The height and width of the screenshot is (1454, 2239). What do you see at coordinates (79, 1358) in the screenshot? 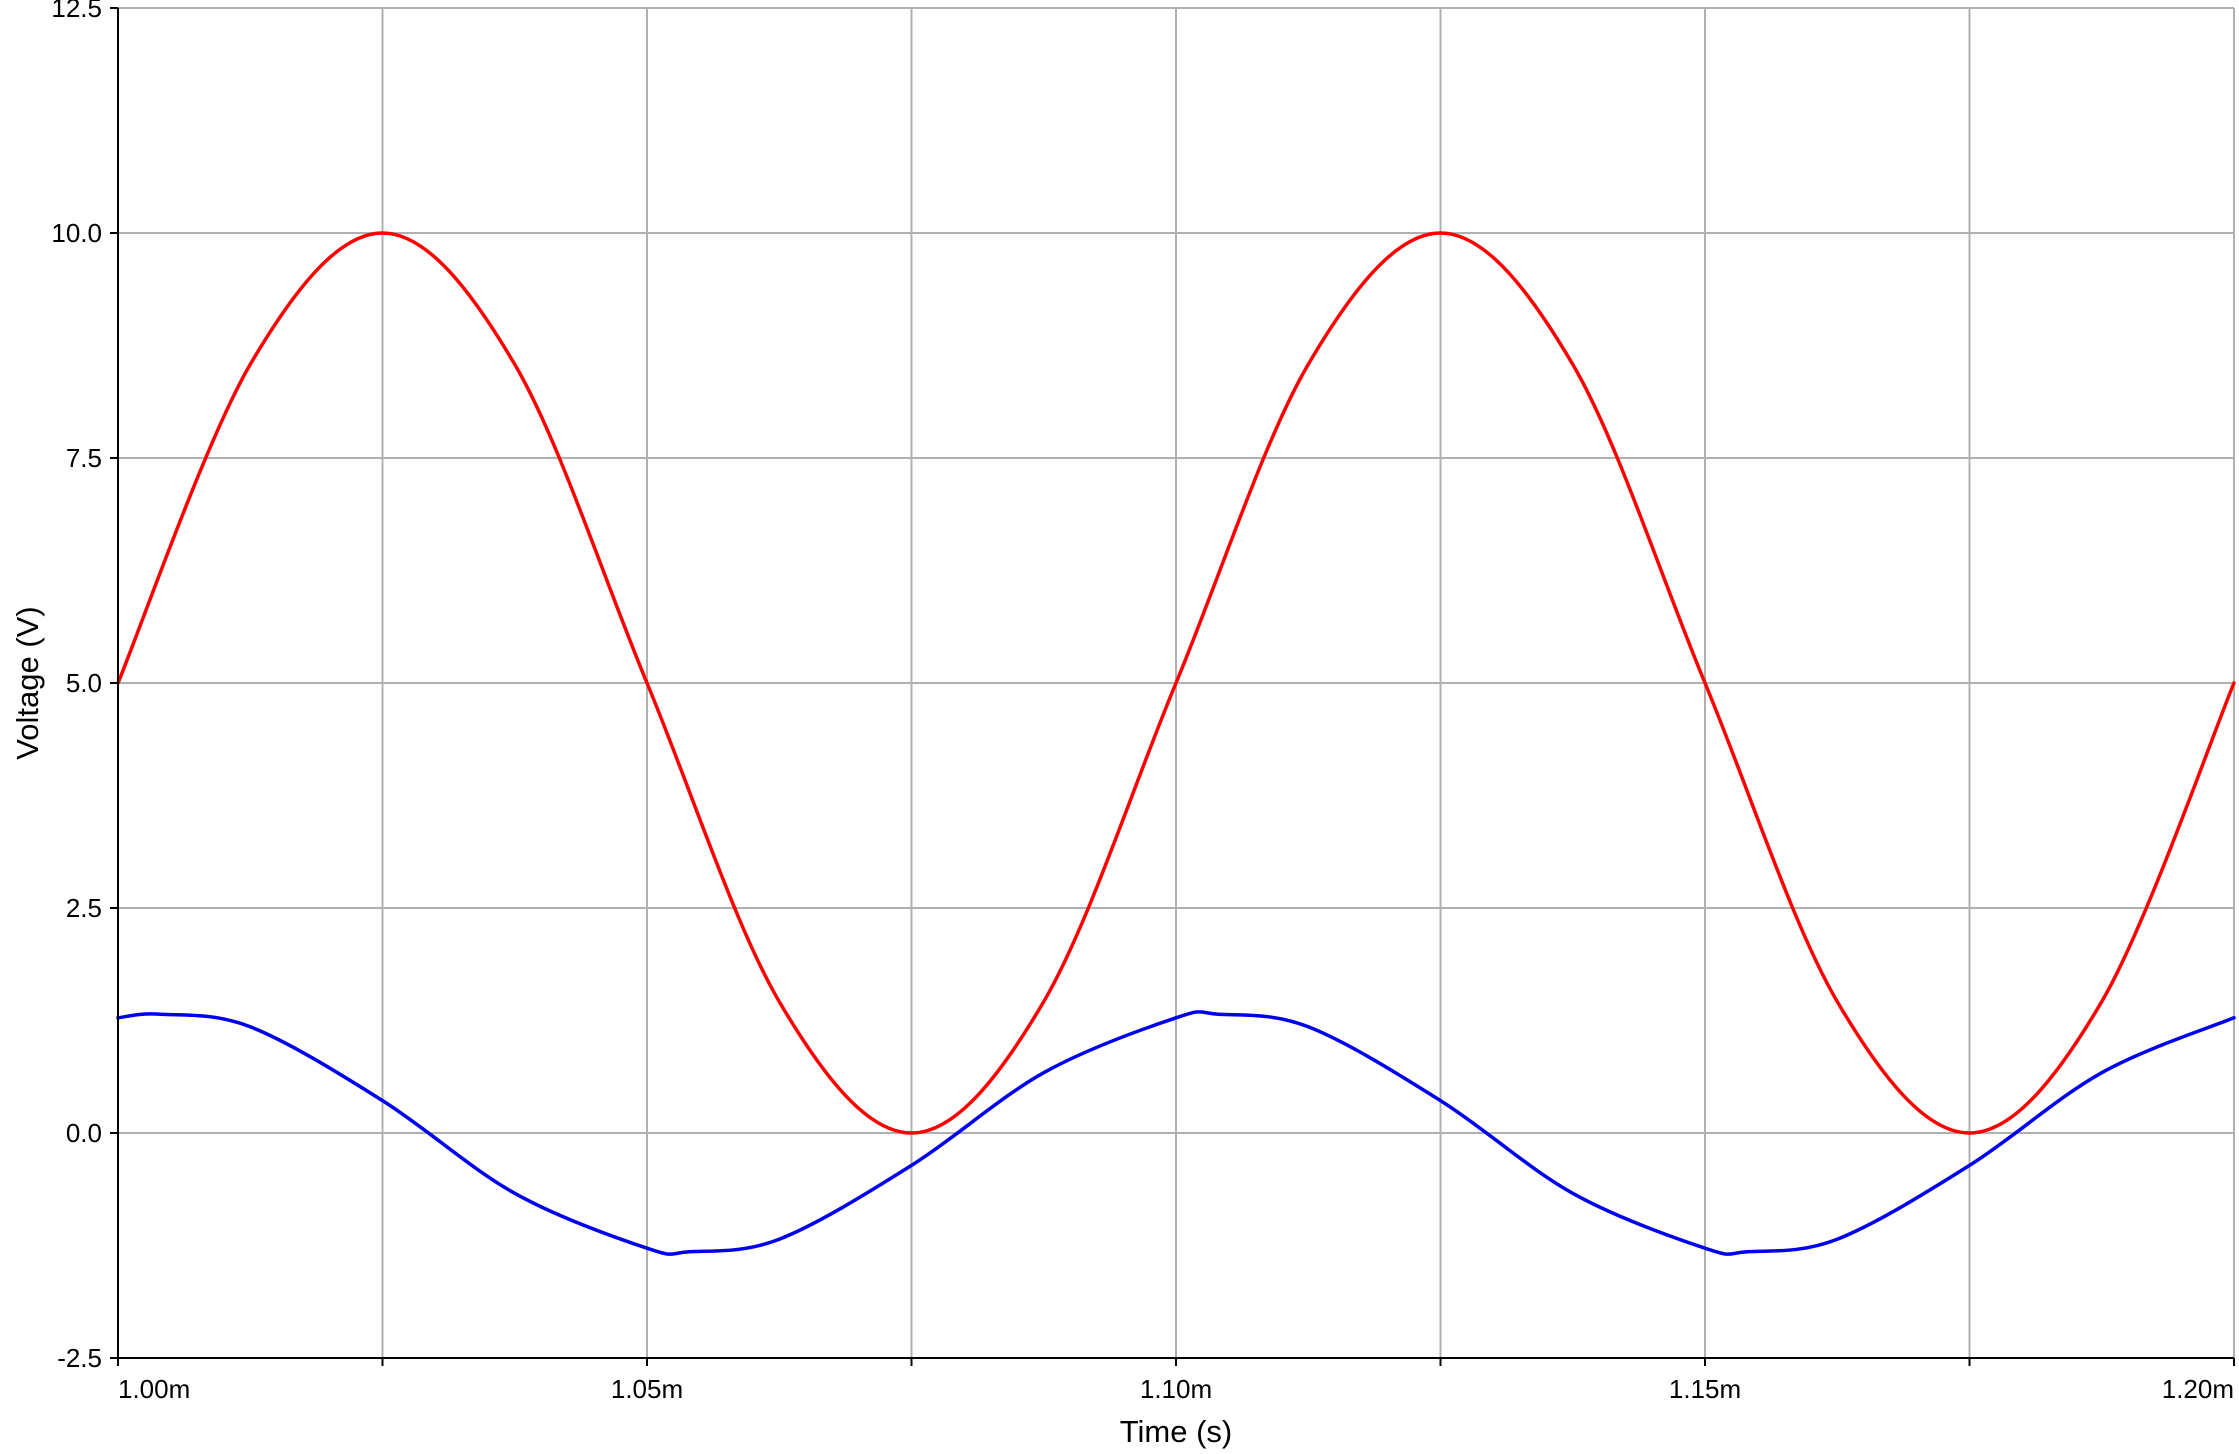
I see `y-tick-label: -2.5` at bounding box center [79, 1358].